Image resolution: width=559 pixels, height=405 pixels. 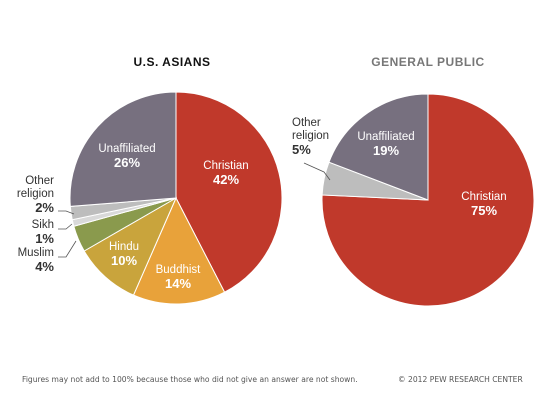 I want to click on us-asians-value-muslim: 4%, so click(x=44, y=266).